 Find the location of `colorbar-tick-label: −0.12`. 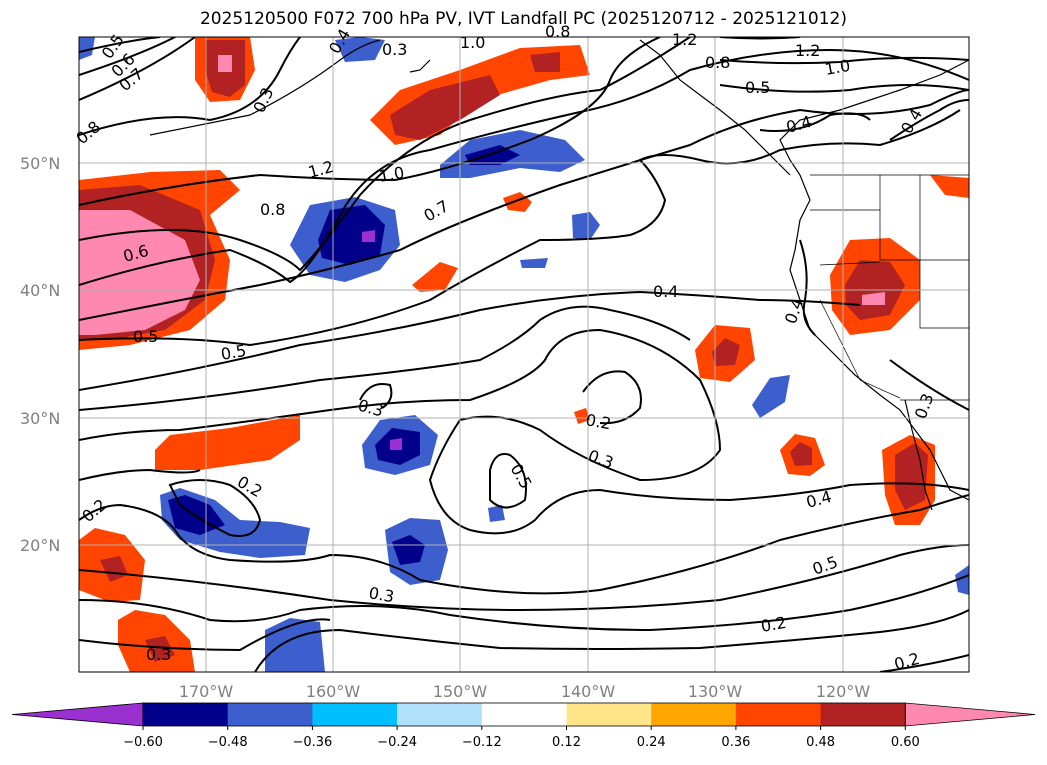

colorbar-tick-label: −0.12 is located at coordinates (482, 742).